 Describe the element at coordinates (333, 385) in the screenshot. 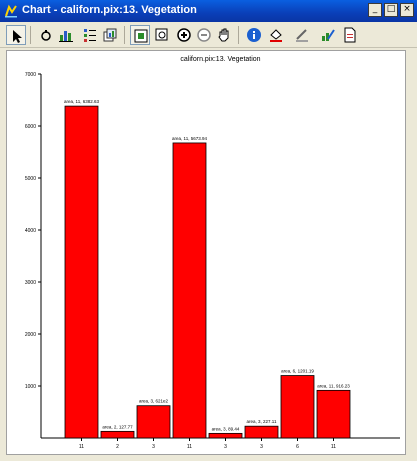

I see `data-label: area, 11, 916.23` at that location.